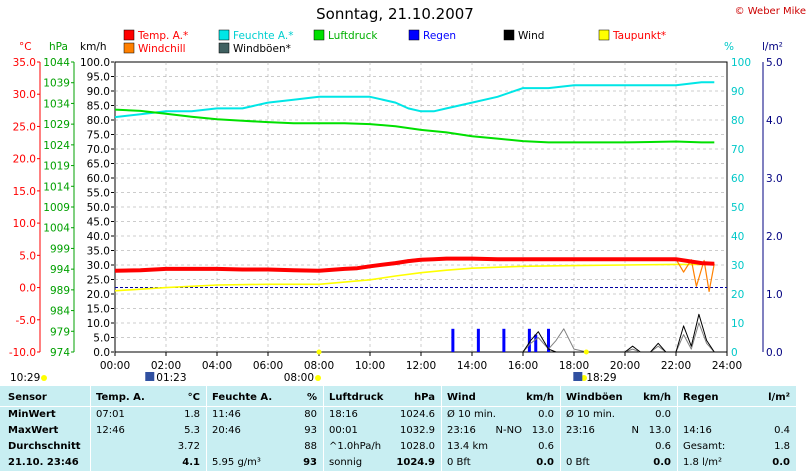 This screenshot has width=810, height=471. Describe the element at coordinates (356, 397) in the screenshot. I see `stats-header-label: Luftdruck` at that location.